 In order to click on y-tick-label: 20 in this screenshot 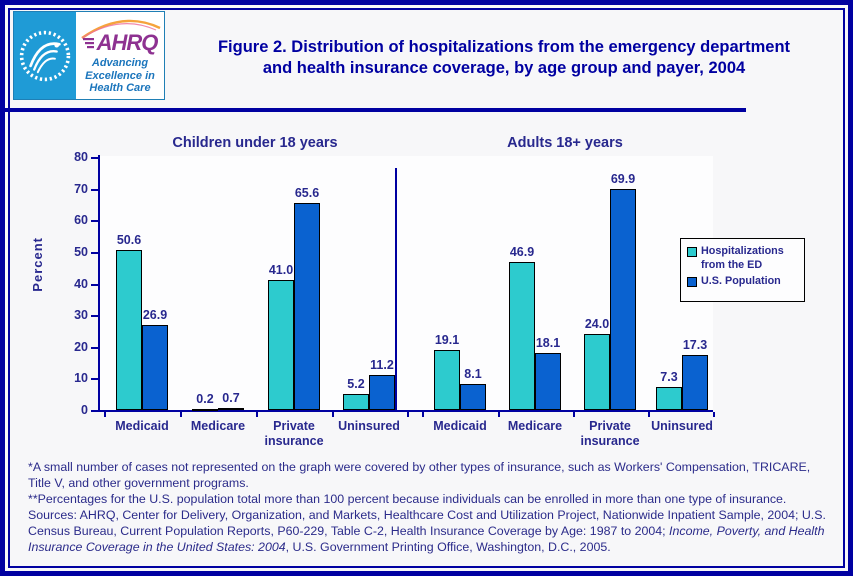, I will do `click(81, 346)`.